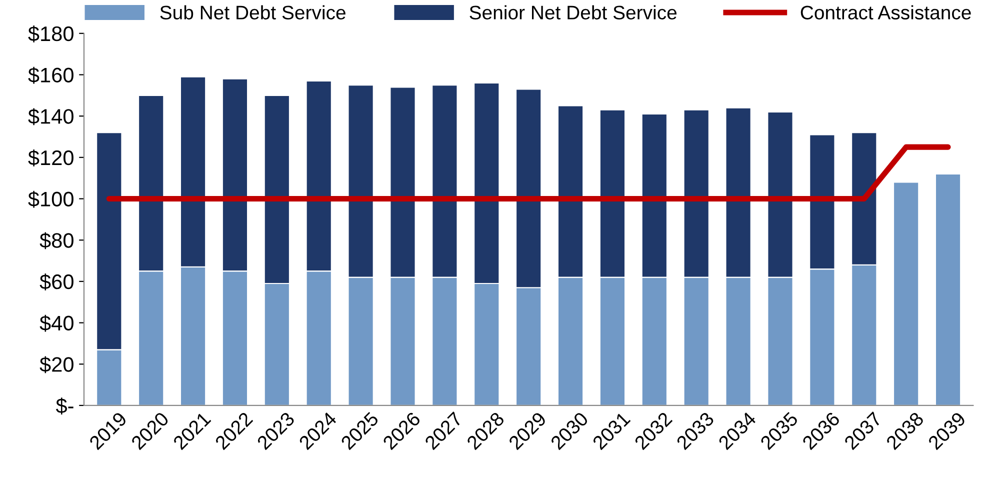  I want to click on y-tick-label: $100, so click(51, 199).